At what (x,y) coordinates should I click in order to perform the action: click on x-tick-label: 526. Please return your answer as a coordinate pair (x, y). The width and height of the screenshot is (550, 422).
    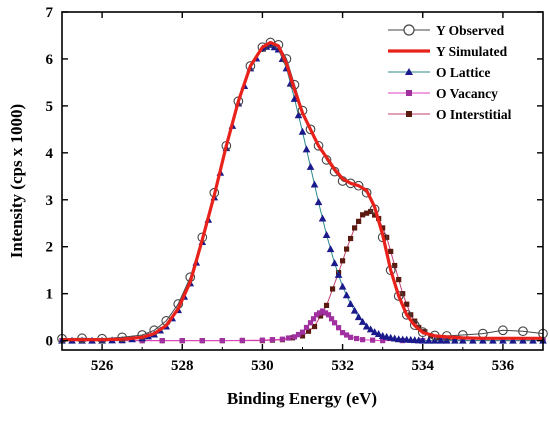
    Looking at the image, I should click on (102, 366).